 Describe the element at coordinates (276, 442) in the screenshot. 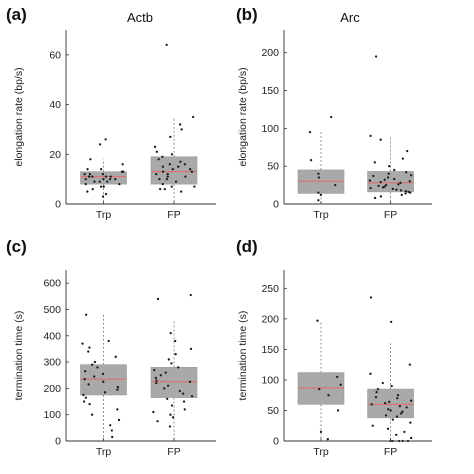

I see `y-tick-label: 0` at that location.